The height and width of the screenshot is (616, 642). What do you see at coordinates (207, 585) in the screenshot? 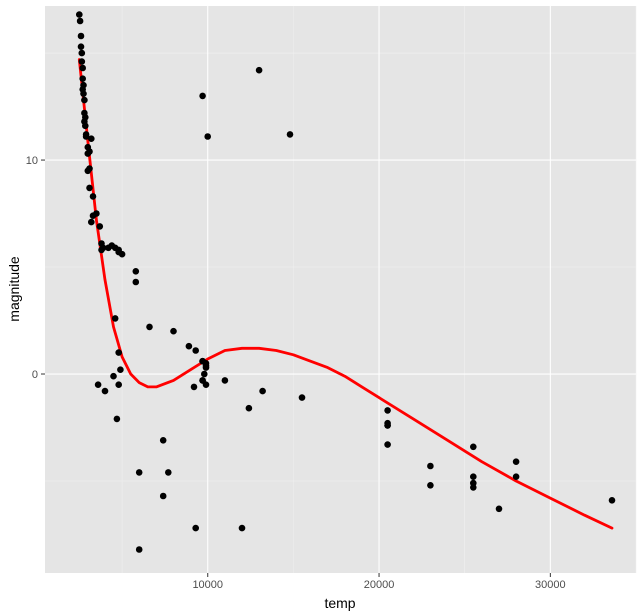
I see `x-tick-label: 10000` at bounding box center [207, 585].